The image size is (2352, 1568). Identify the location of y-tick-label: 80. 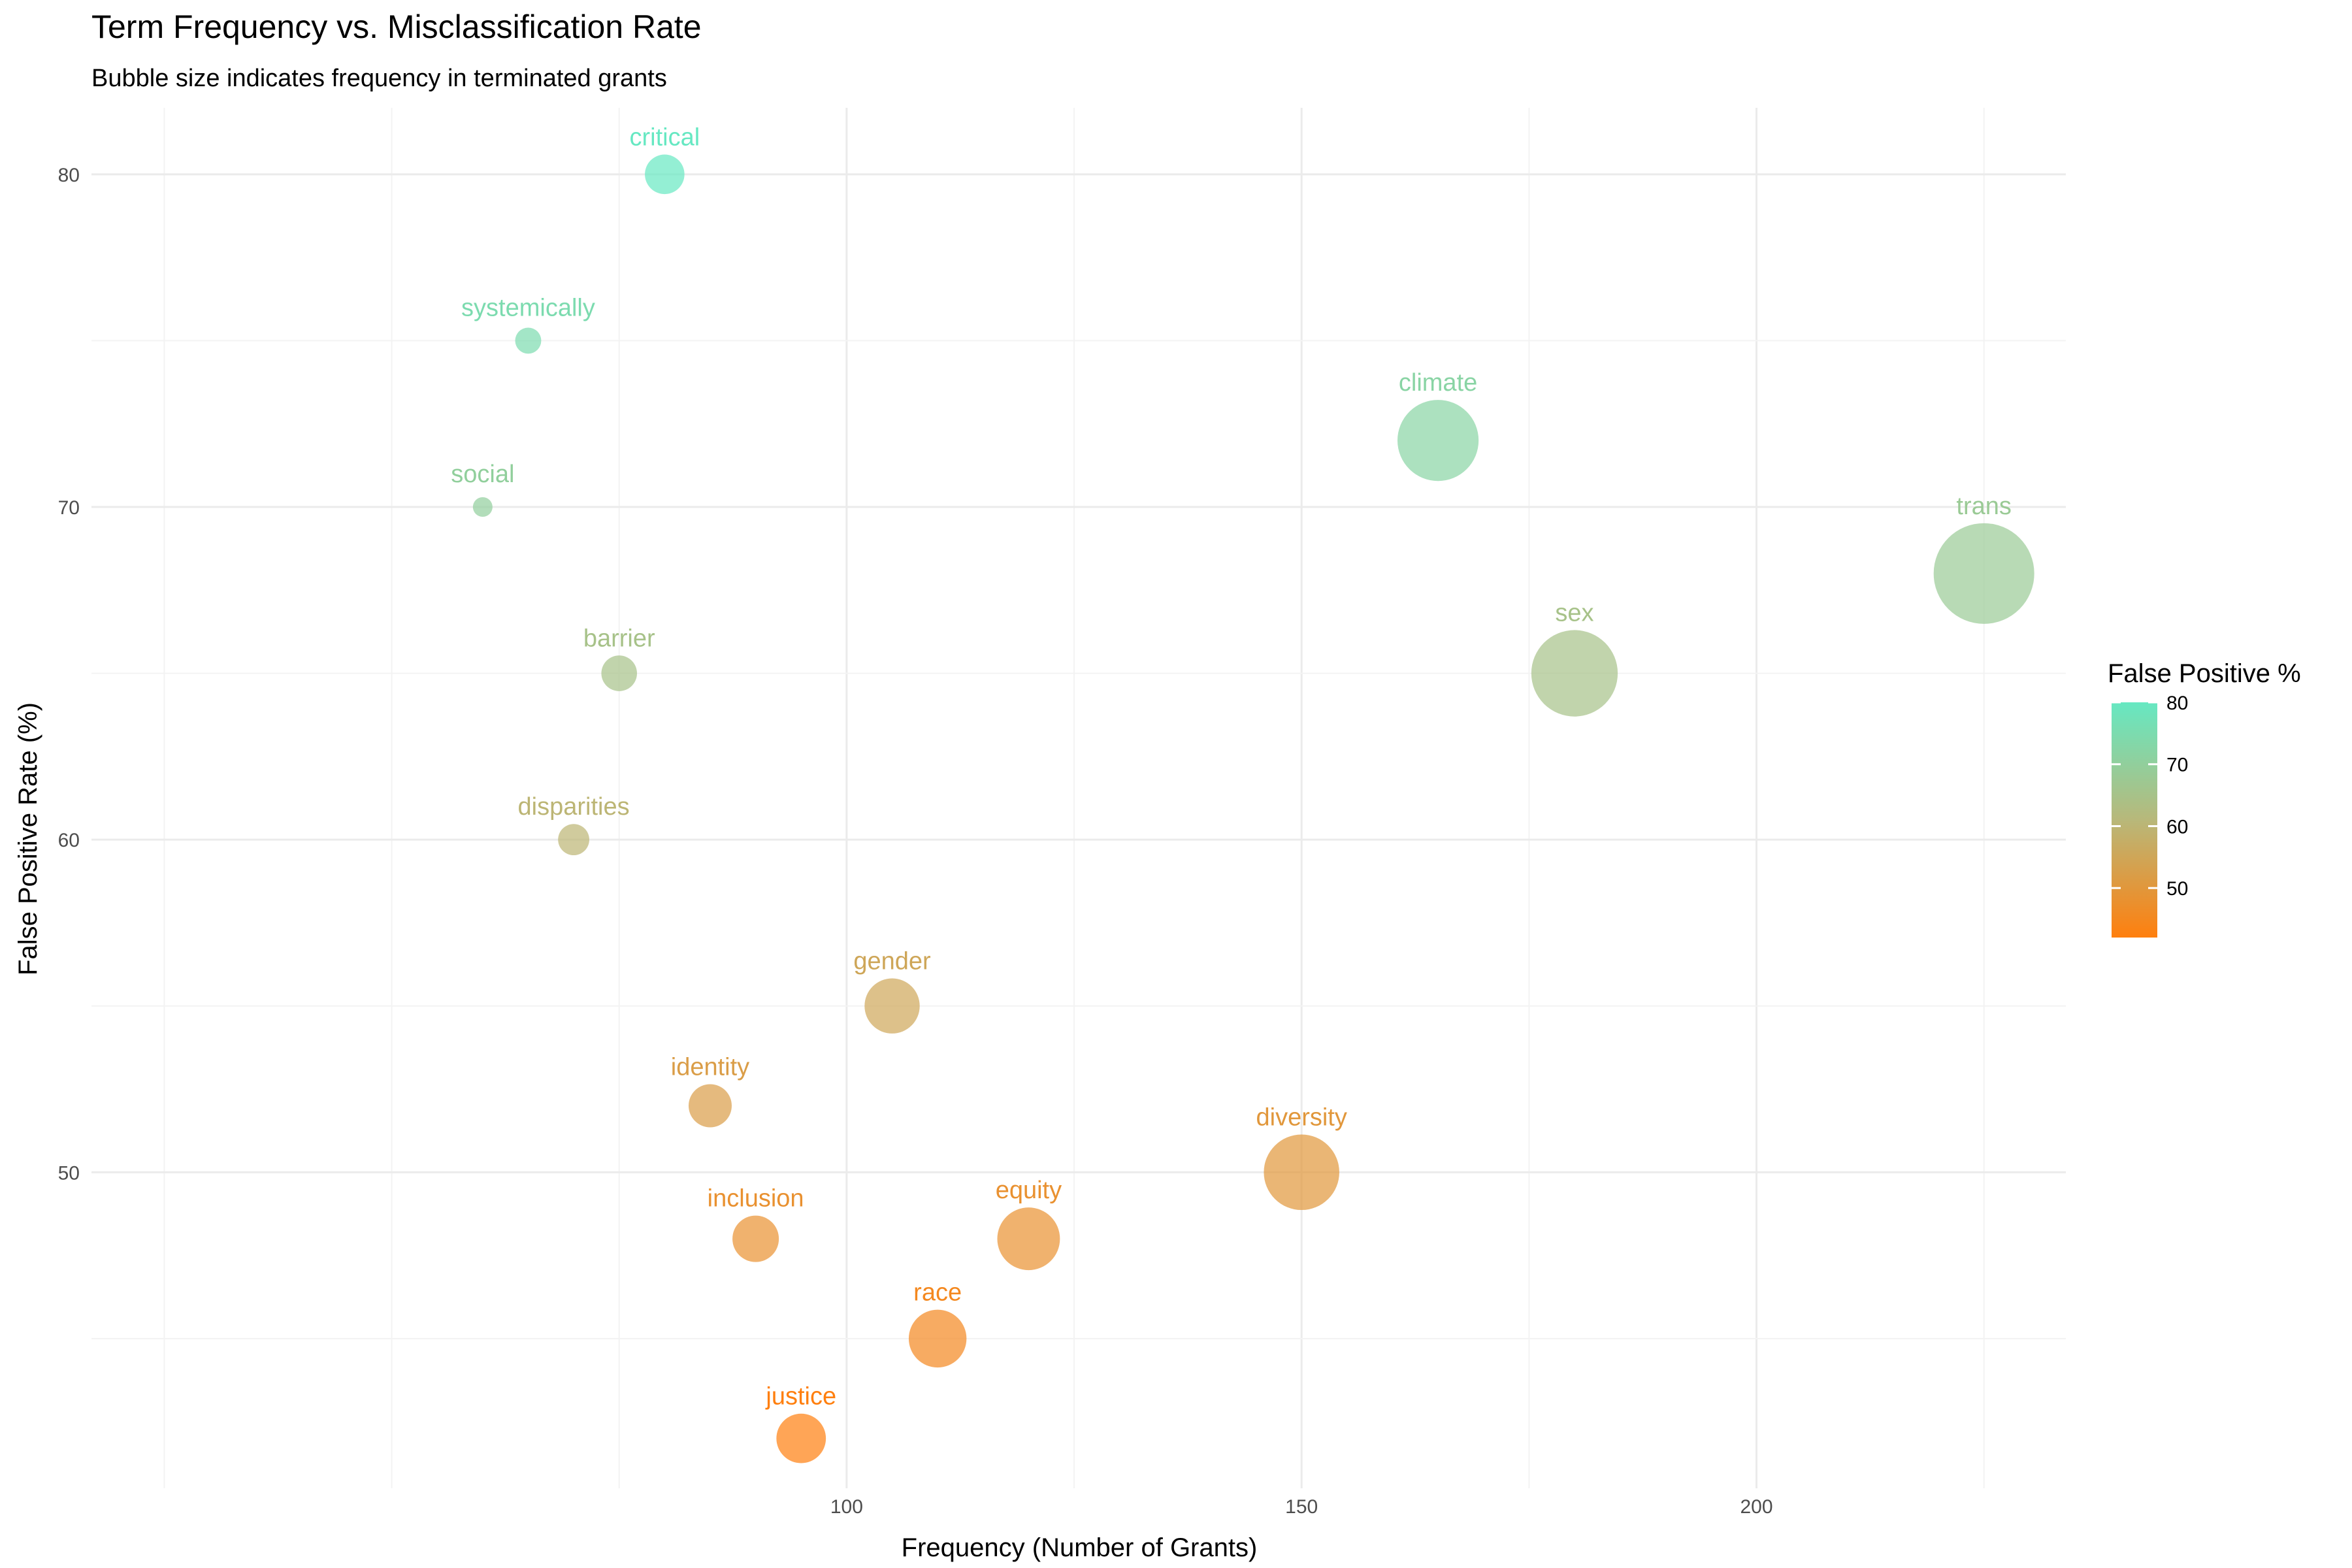
(69, 175).